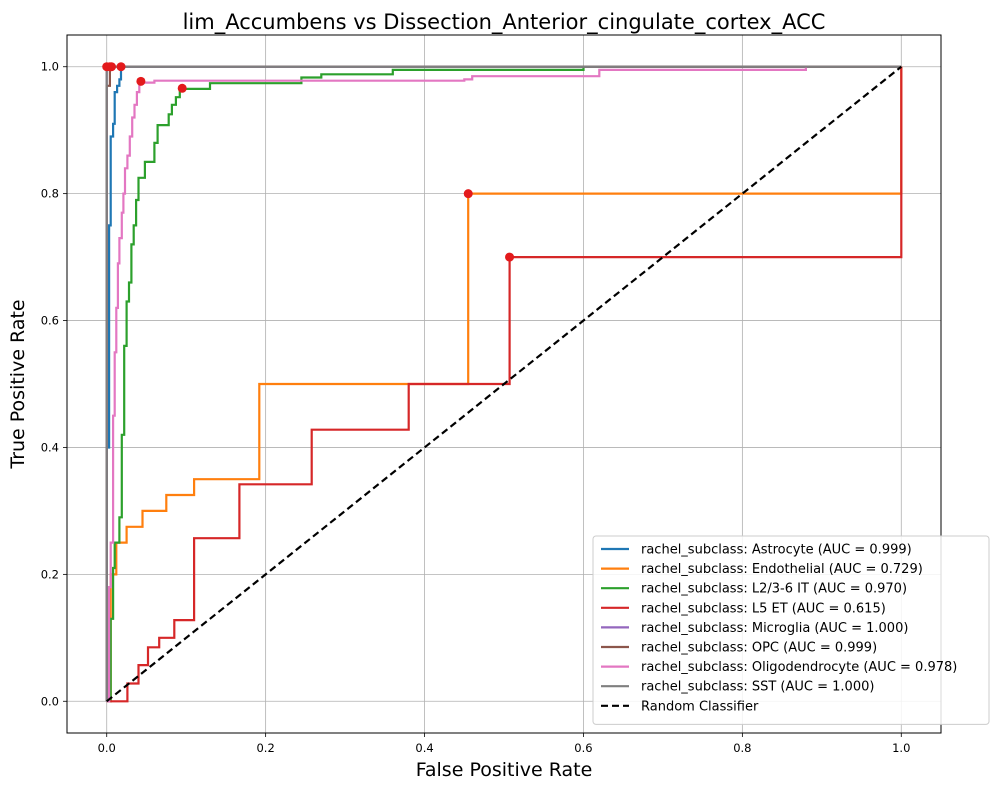 The height and width of the screenshot is (790, 994). I want to click on x-axis-label: False Positive Rate, so click(504, 770).